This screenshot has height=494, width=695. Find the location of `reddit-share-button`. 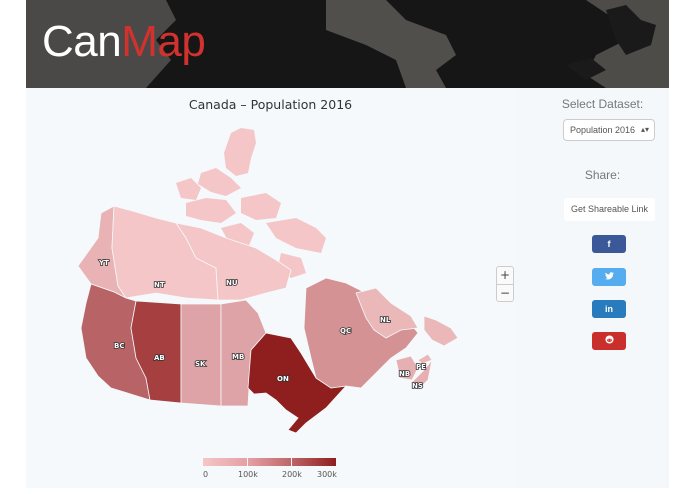

reddit-share-button is located at coordinates (609, 341).